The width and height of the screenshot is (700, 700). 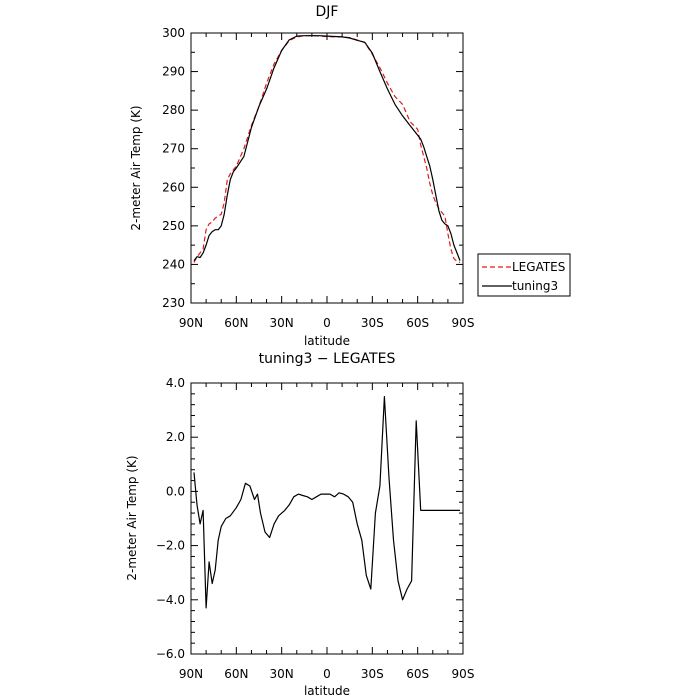 I want to click on tuning3-line, so click(x=327, y=148).